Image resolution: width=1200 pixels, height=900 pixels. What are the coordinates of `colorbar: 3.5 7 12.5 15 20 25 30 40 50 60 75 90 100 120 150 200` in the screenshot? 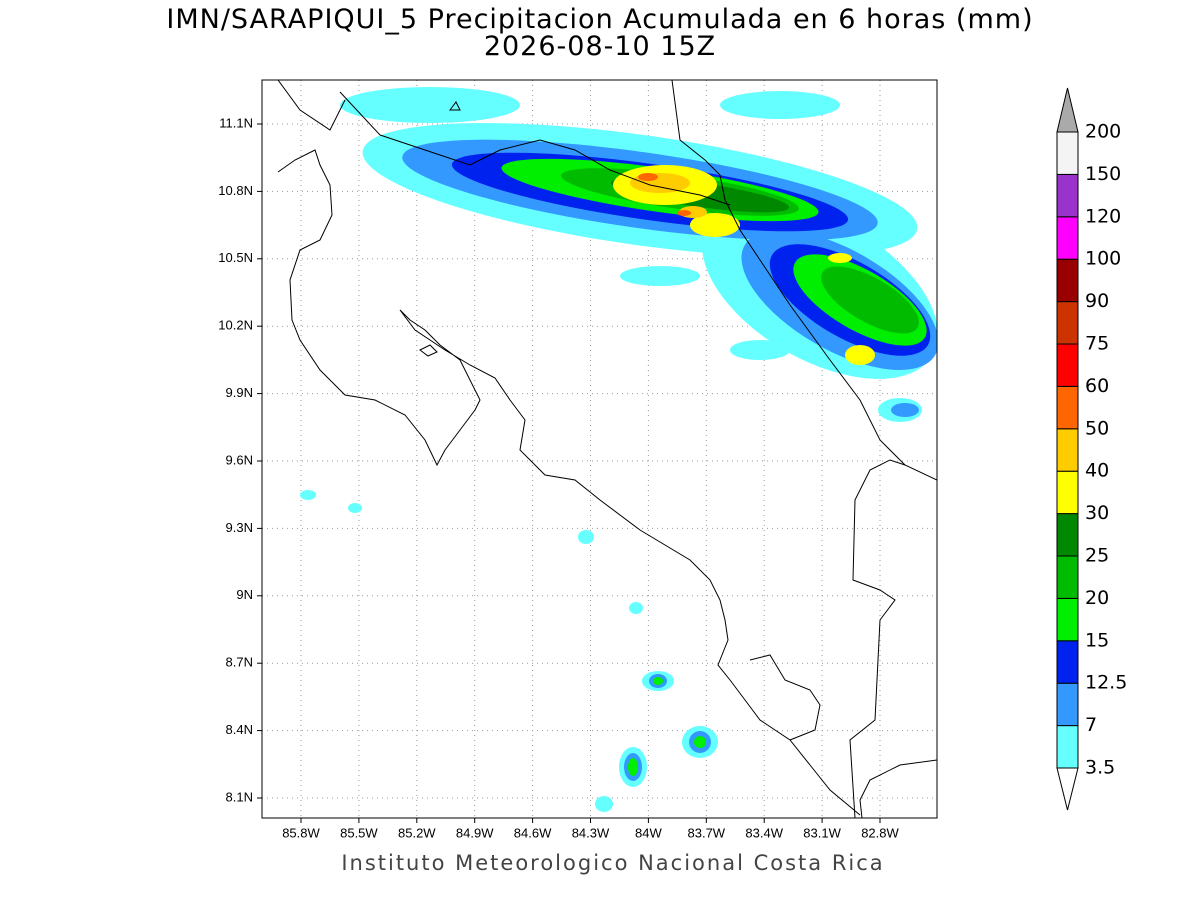 It's located at (1091, 449).